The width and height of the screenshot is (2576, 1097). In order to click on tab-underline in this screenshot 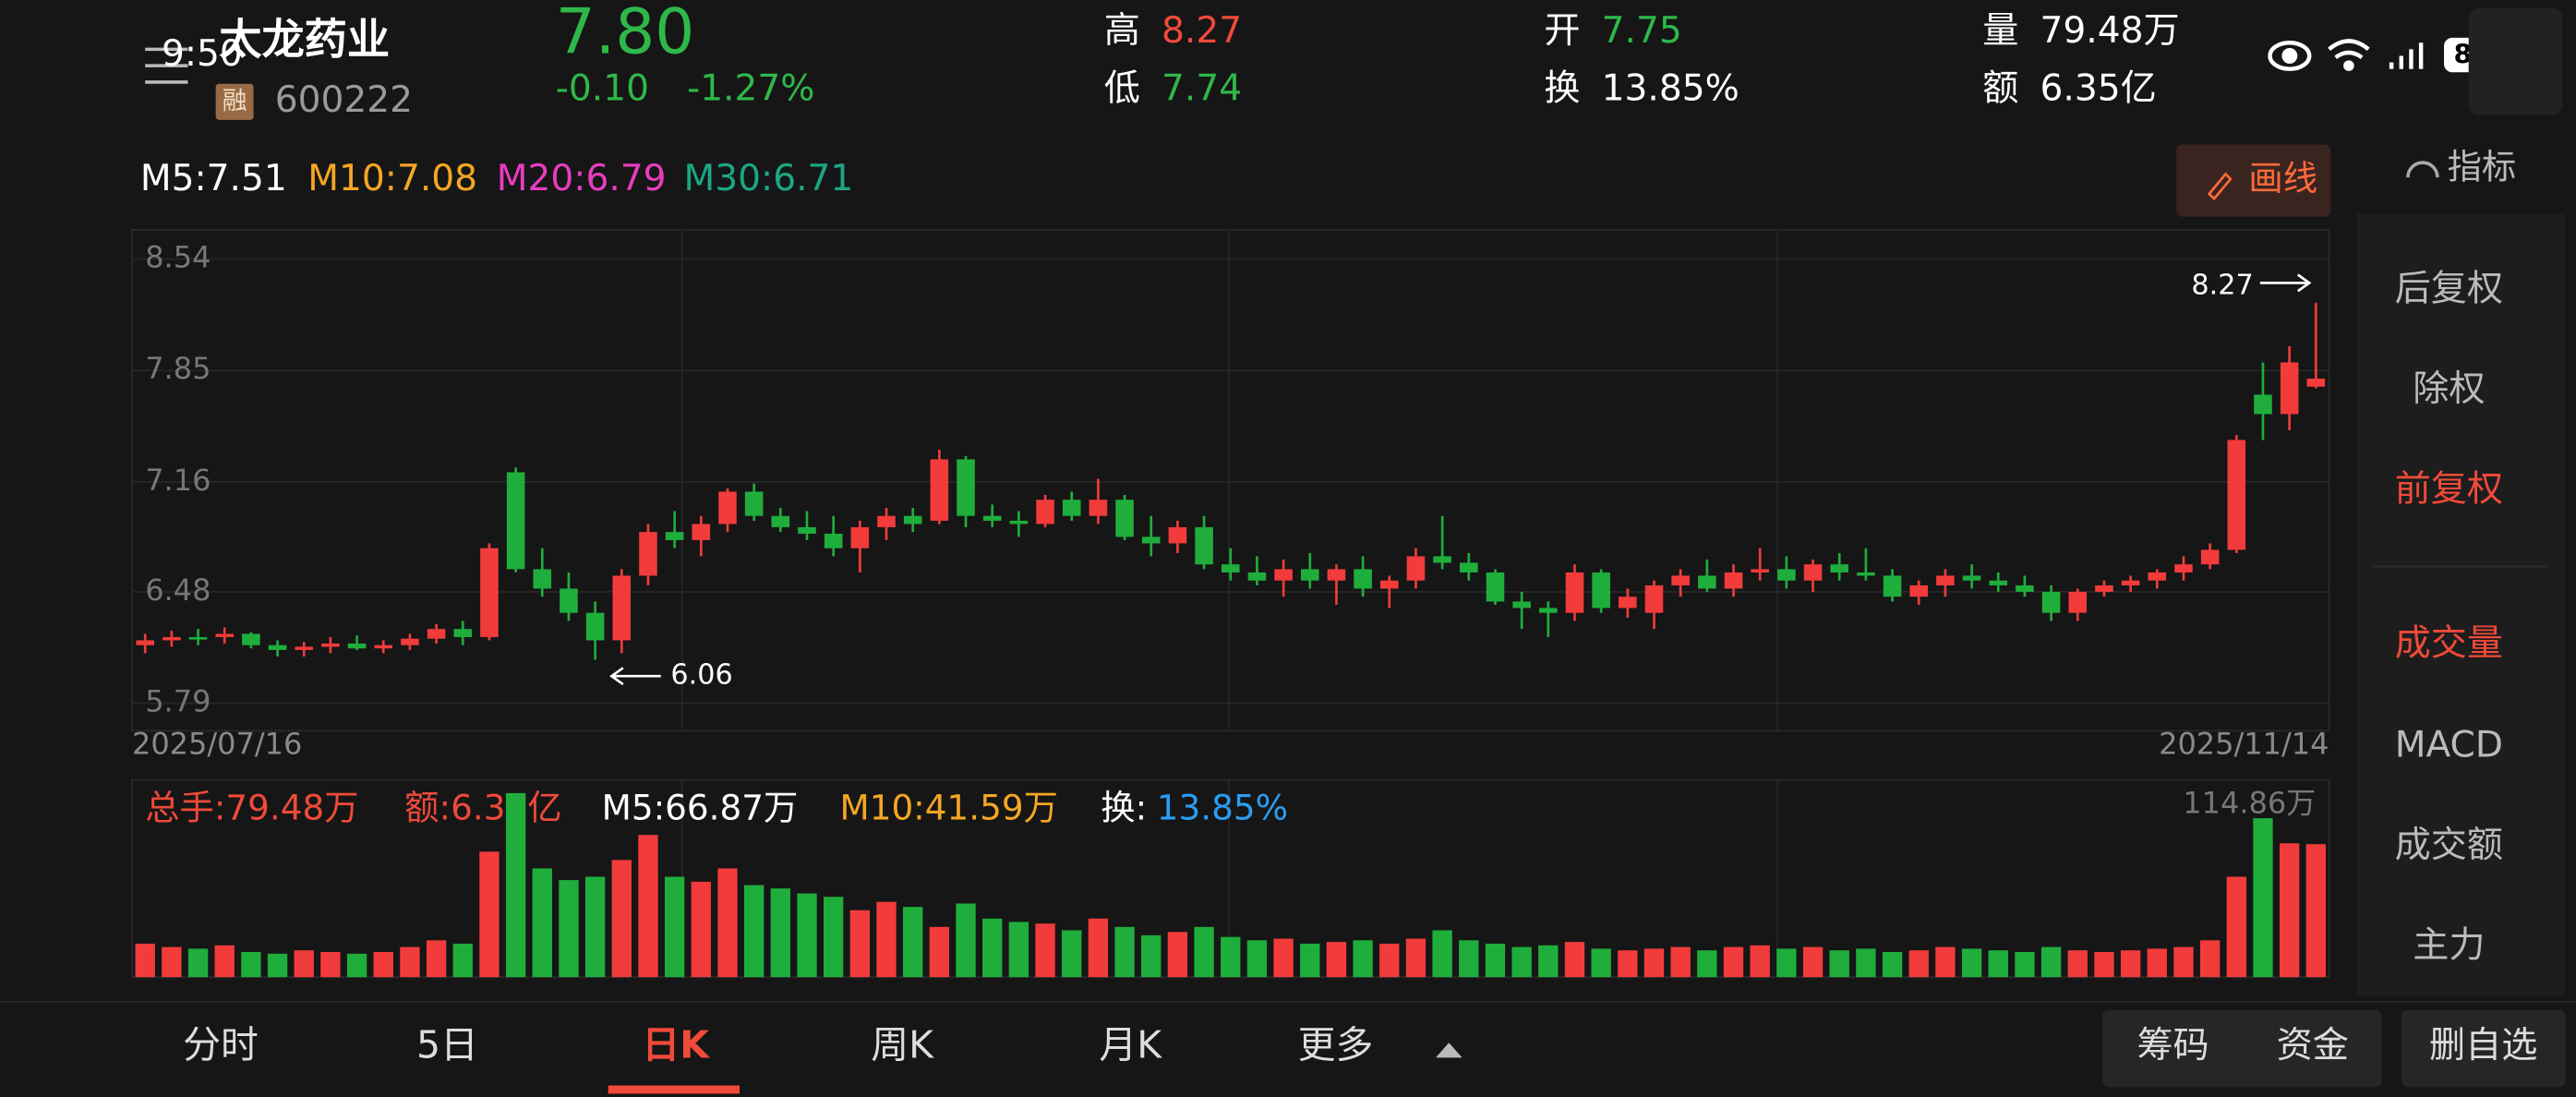, I will do `click(674, 1089)`.